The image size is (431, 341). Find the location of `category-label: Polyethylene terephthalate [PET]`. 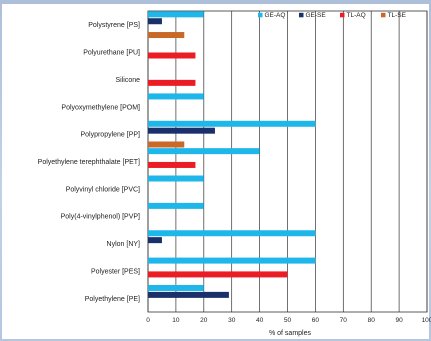

category-label: Polyethylene terephthalate [PET] is located at coordinates (89, 162).